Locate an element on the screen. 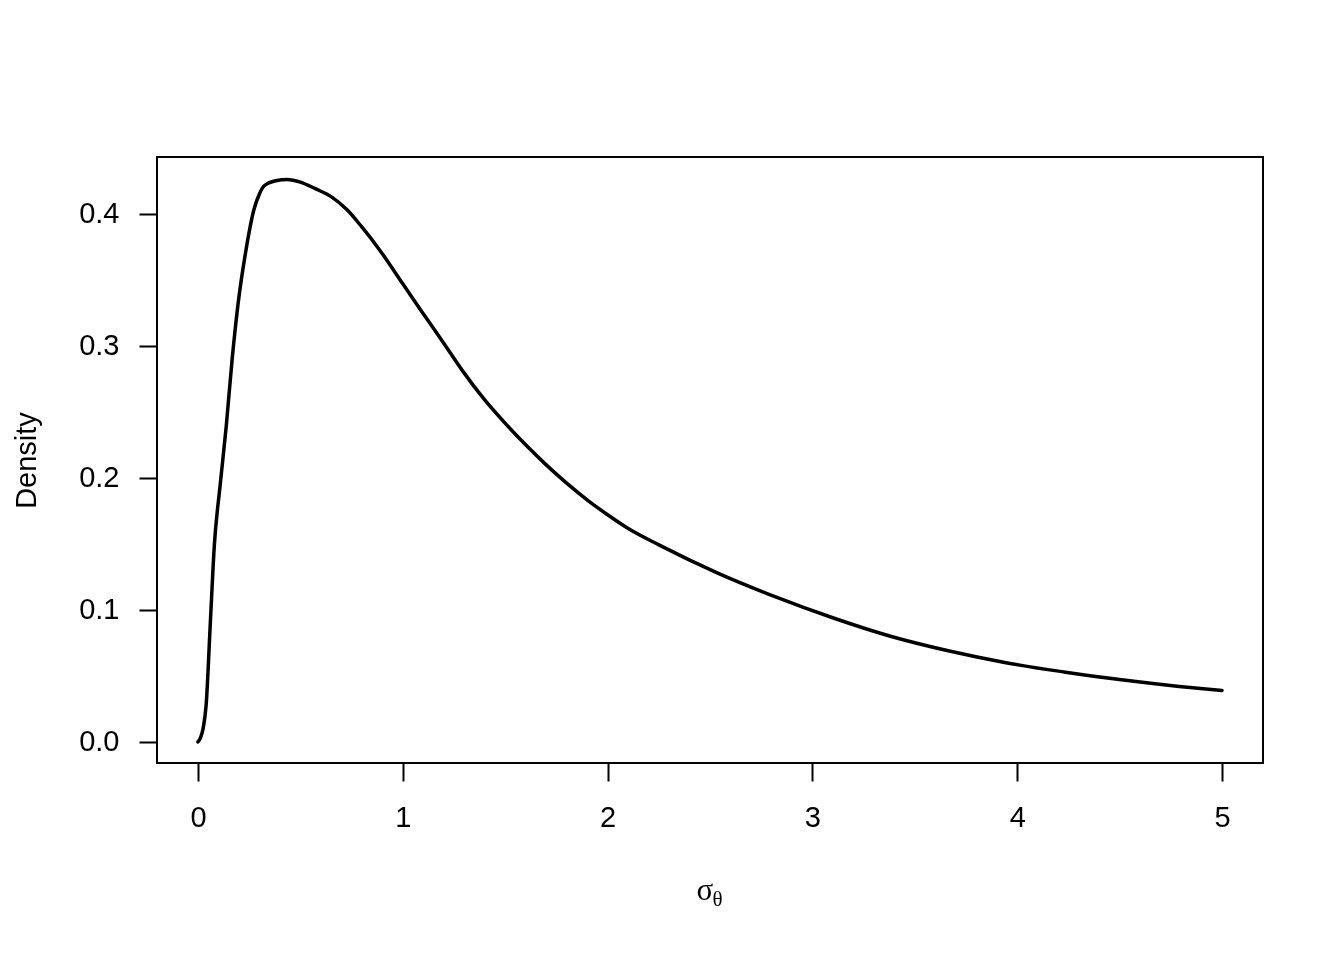 The height and width of the screenshot is (960, 1344). x-tick-label: 3 is located at coordinates (812, 816).